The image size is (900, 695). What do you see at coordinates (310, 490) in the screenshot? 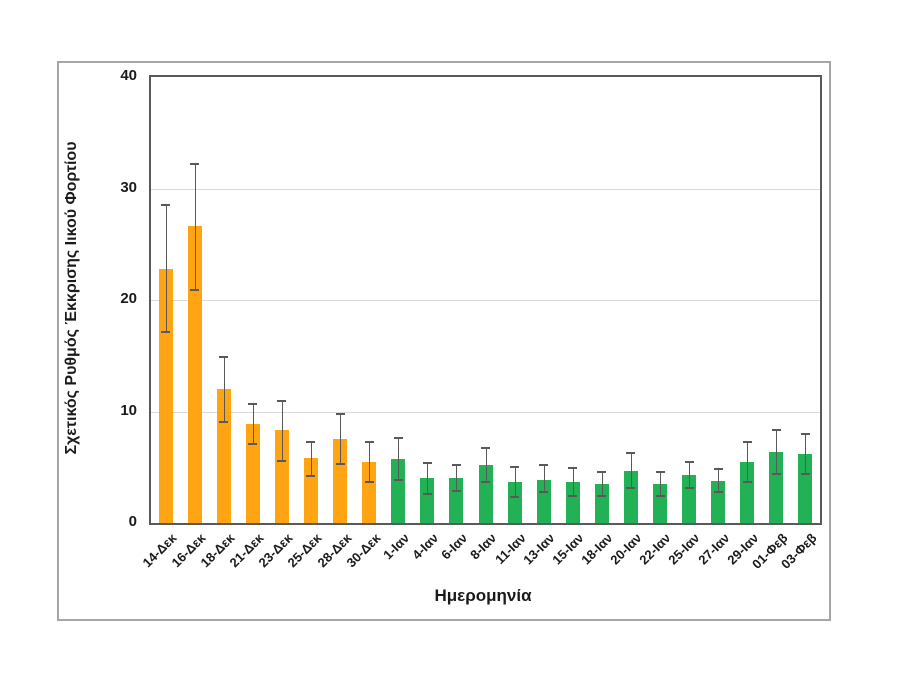
I see `bar-25-Δεκ` at bounding box center [310, 490].